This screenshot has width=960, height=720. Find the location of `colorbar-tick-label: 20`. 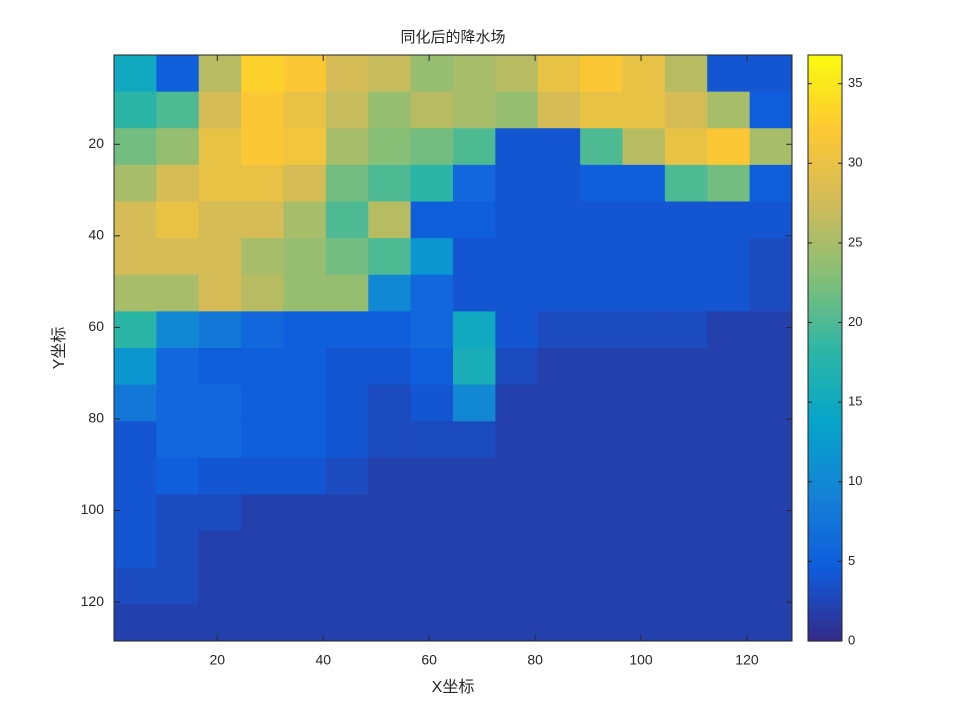

colorbar-tick-label: 20 is located at coordinates (855, 321).